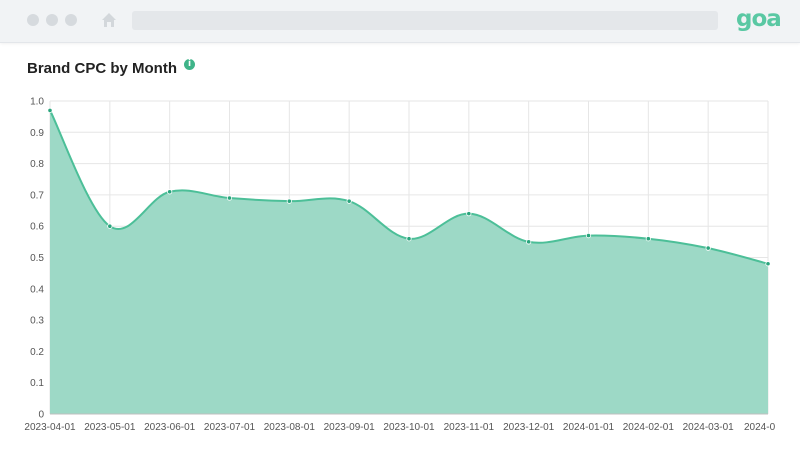 The height and width of the screenshot is (455, 800). Describe the element at coordinates (709, 427) in the screenshot. I see `x-tick-label: 2024-03-01` at that location.